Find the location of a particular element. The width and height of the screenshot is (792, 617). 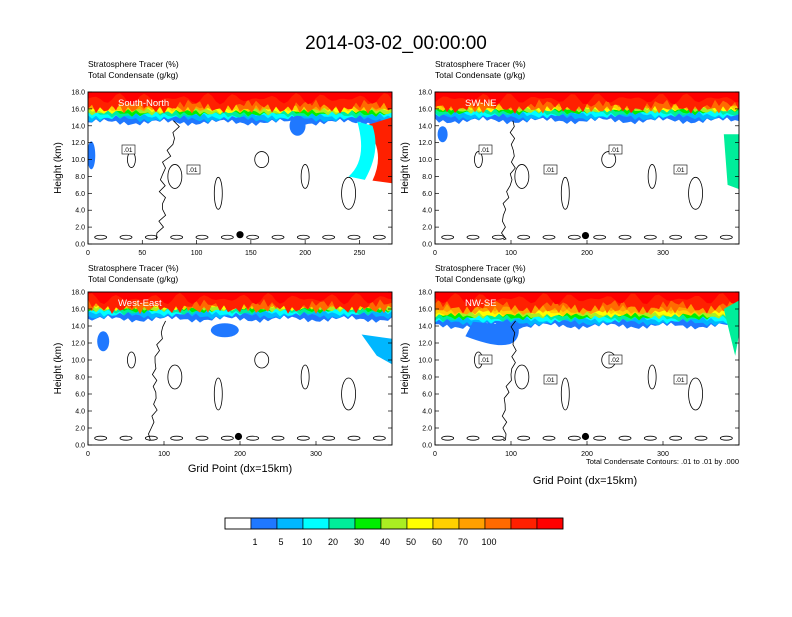

y-tick-label: 8.0 is located at coordinates (80, 378).